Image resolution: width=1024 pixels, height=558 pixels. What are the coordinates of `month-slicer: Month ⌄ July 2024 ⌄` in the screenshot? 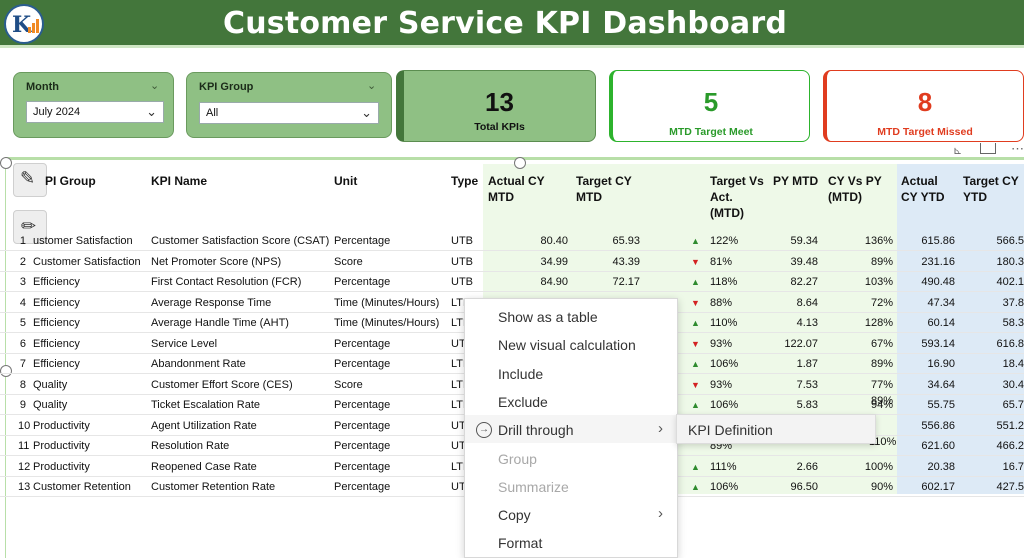 It's located at (93, 105).